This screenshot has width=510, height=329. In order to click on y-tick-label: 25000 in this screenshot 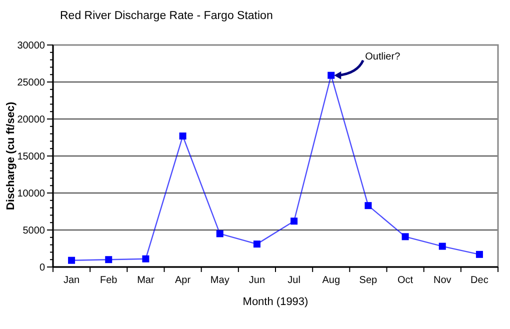, I will do `click(31, 83)`.